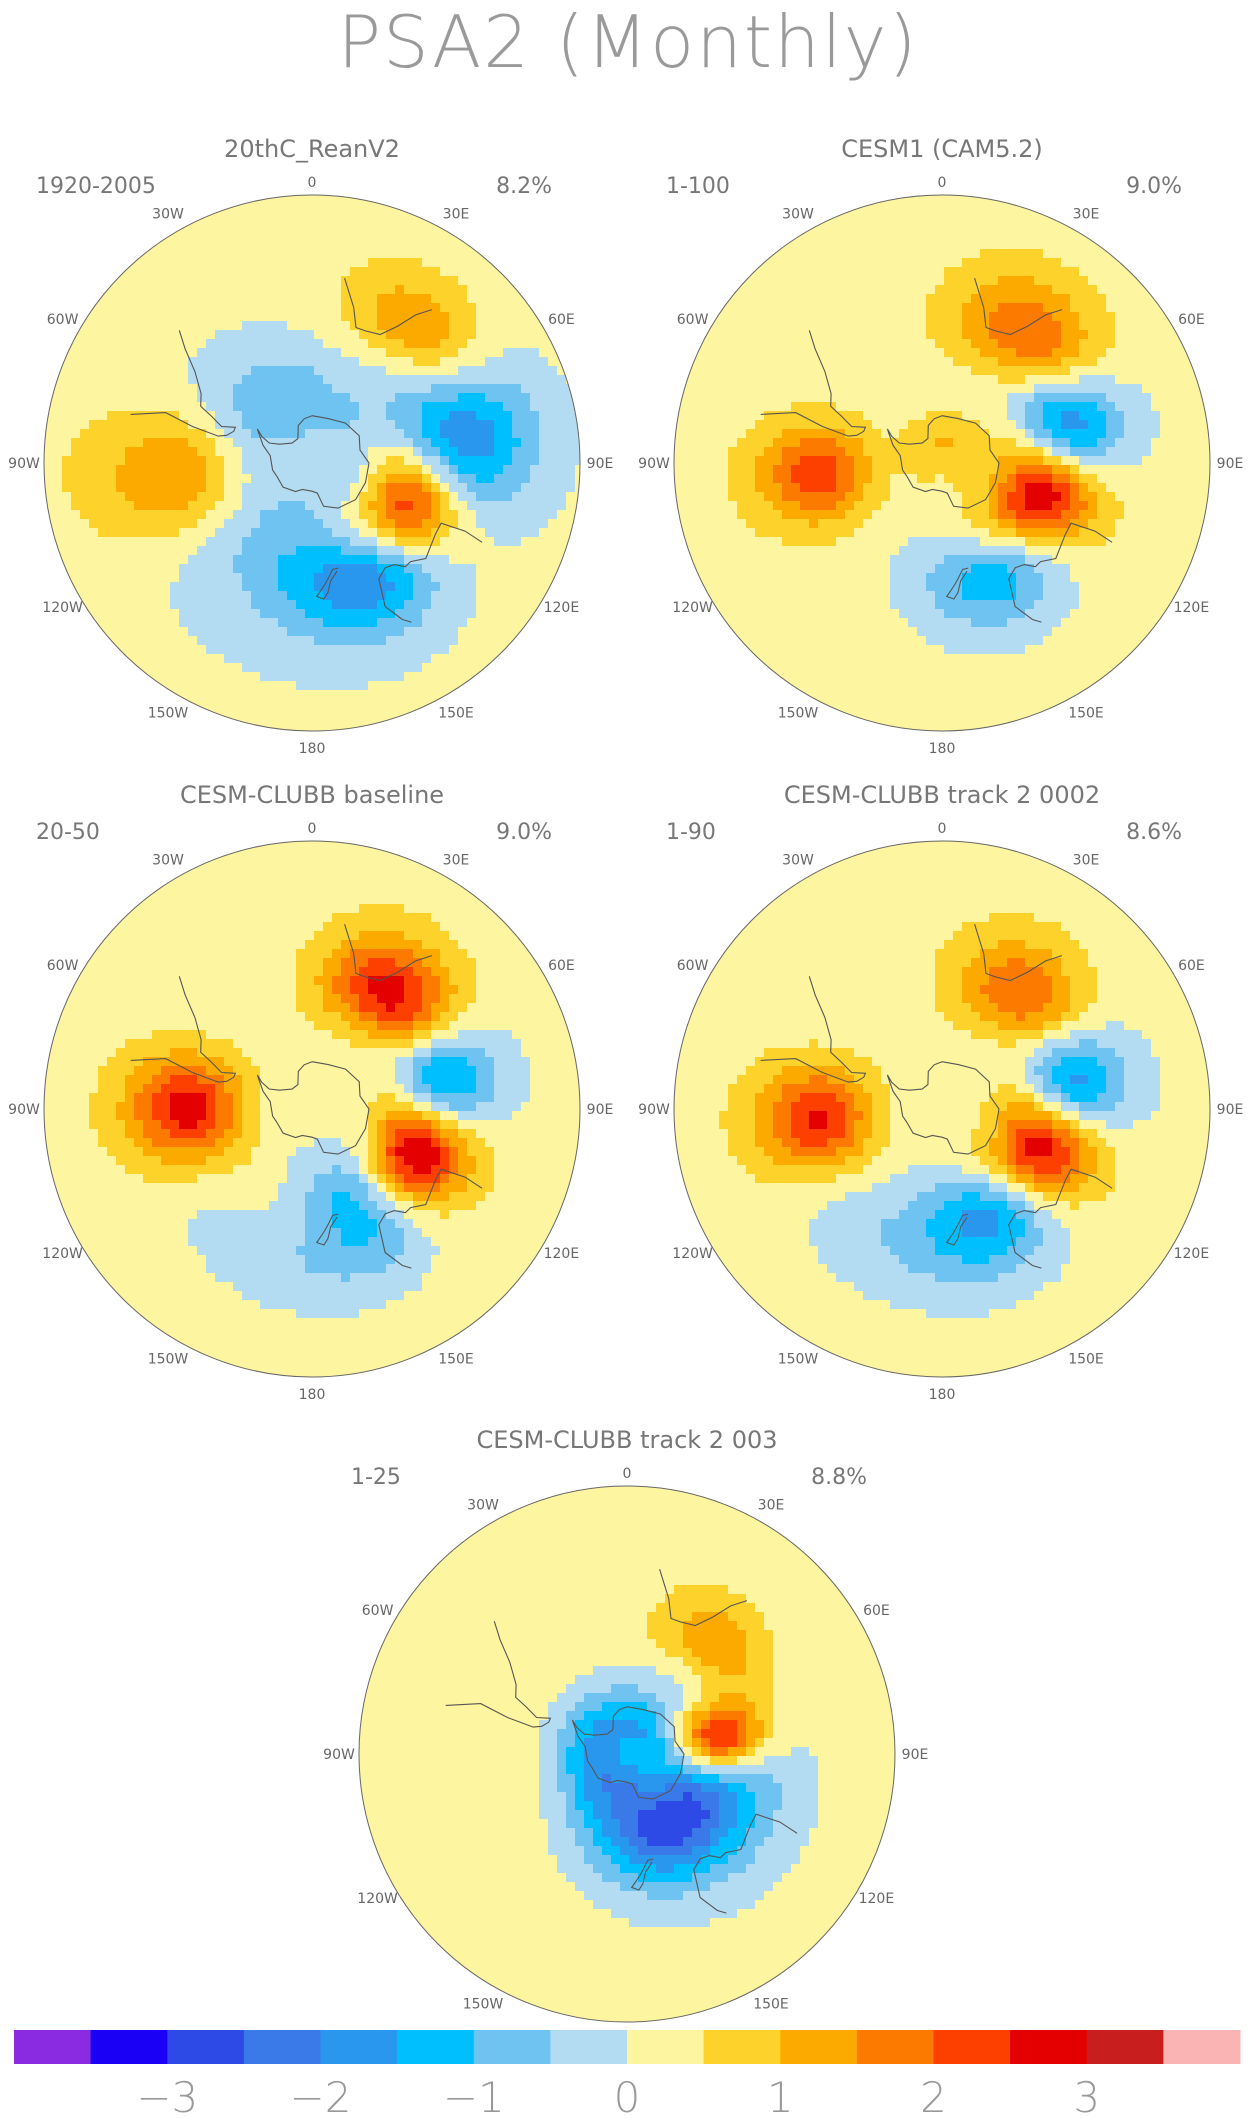  I want to click on panel-period: 1-100, so click(698, 186).